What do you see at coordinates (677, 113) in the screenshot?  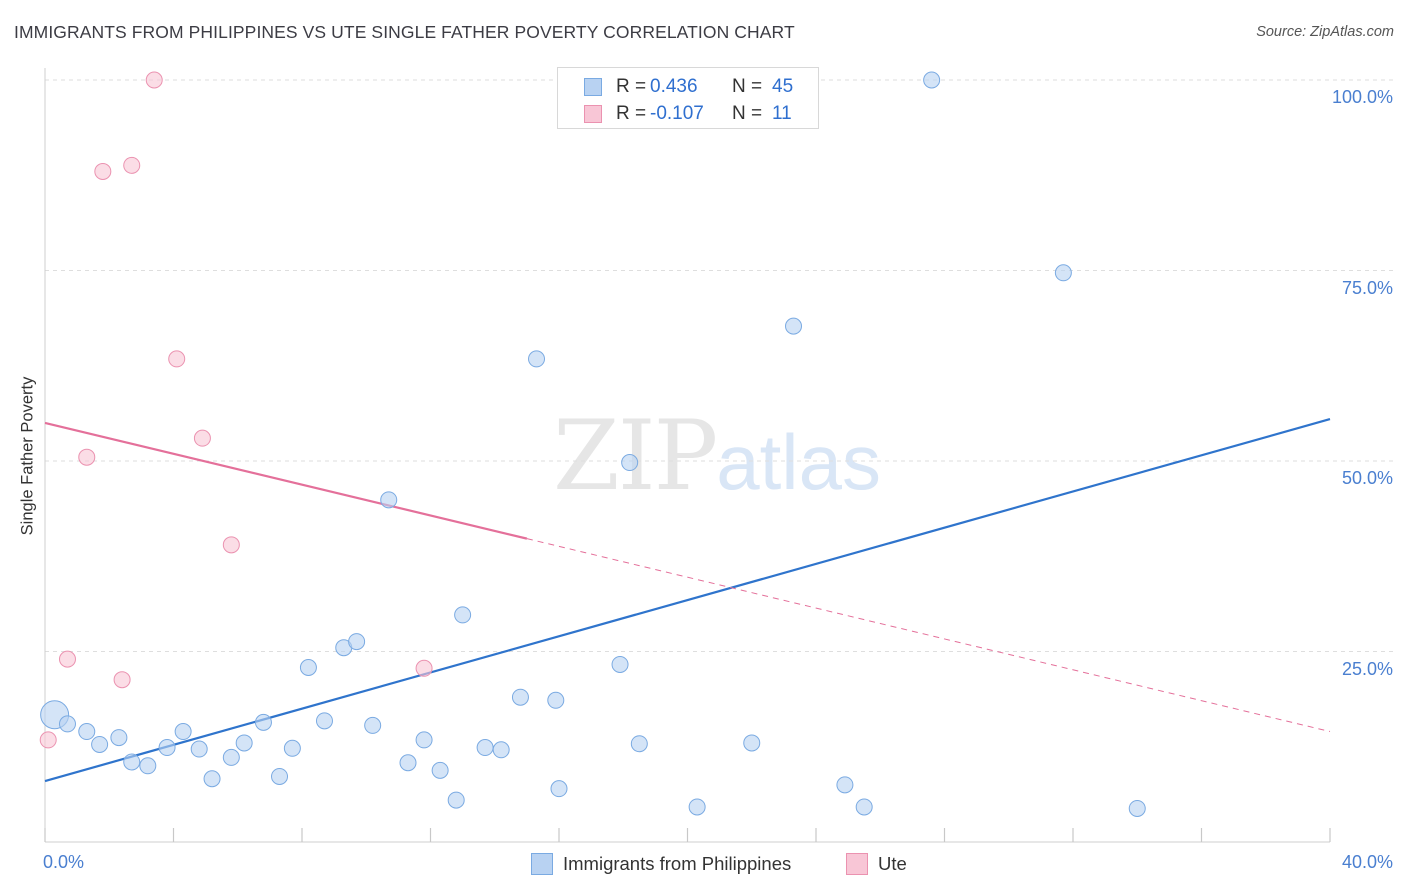 I see `legend-r-value: -0.107` at bounding box center [677, 113].